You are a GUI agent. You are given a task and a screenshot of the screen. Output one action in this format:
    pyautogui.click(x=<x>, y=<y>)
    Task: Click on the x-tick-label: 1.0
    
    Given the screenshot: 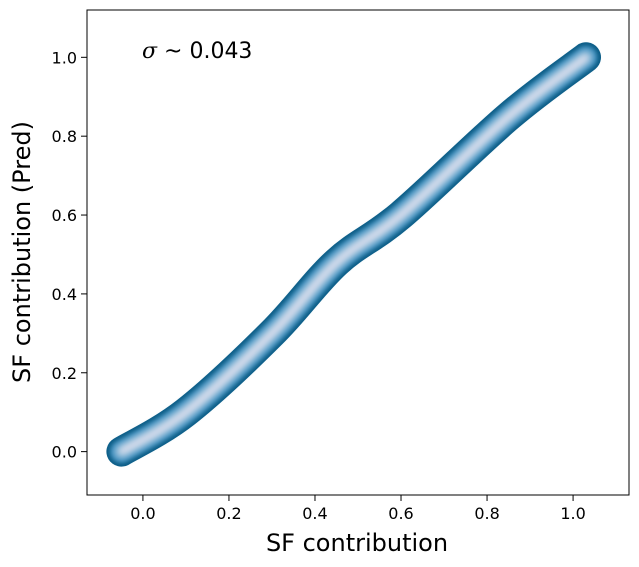 What is the action you would take?
    pyautogui.click(x=572, y=513)
    